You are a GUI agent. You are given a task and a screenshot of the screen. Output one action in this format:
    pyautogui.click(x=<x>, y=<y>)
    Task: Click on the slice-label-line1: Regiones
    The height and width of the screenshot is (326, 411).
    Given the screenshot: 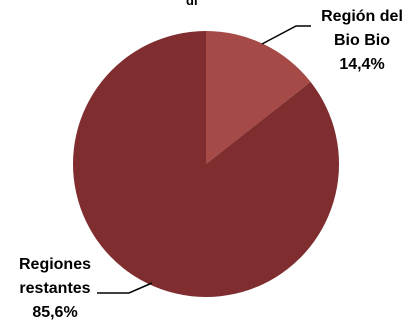 What is the action you would take?
    pyautogui.click(x=54, y=264)
    